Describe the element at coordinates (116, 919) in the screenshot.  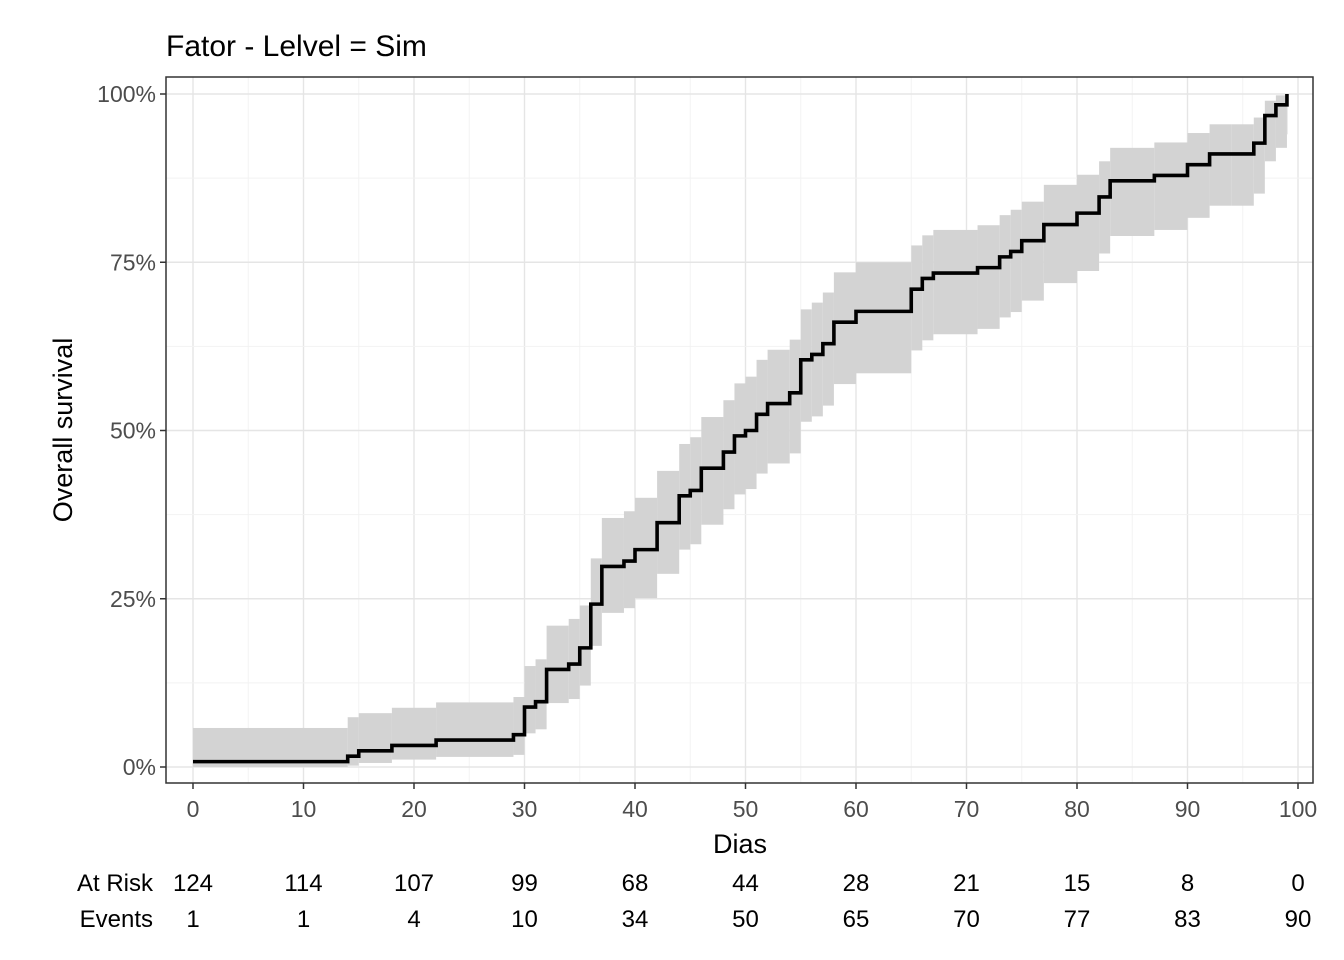
I see `risk-table-row-label: Events` at that location.